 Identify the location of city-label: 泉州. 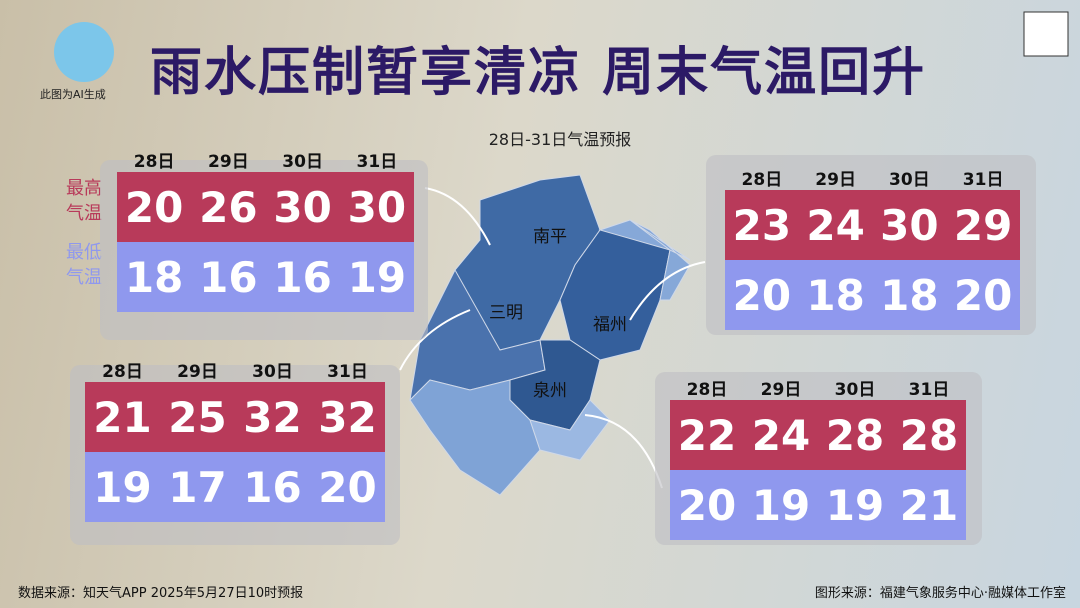
(550, 391).